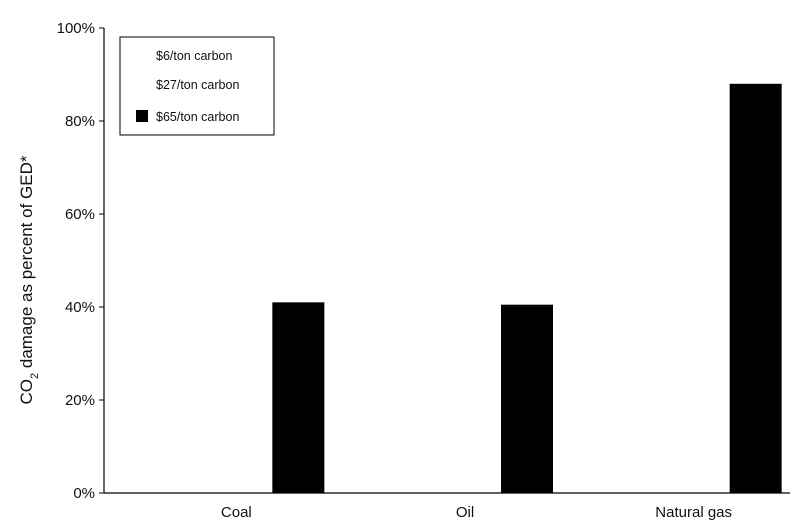  What do you see at coordinates (236, 512) in the screenshot?
I see `x-category-label: Coal` at bounding box center [236, 512].